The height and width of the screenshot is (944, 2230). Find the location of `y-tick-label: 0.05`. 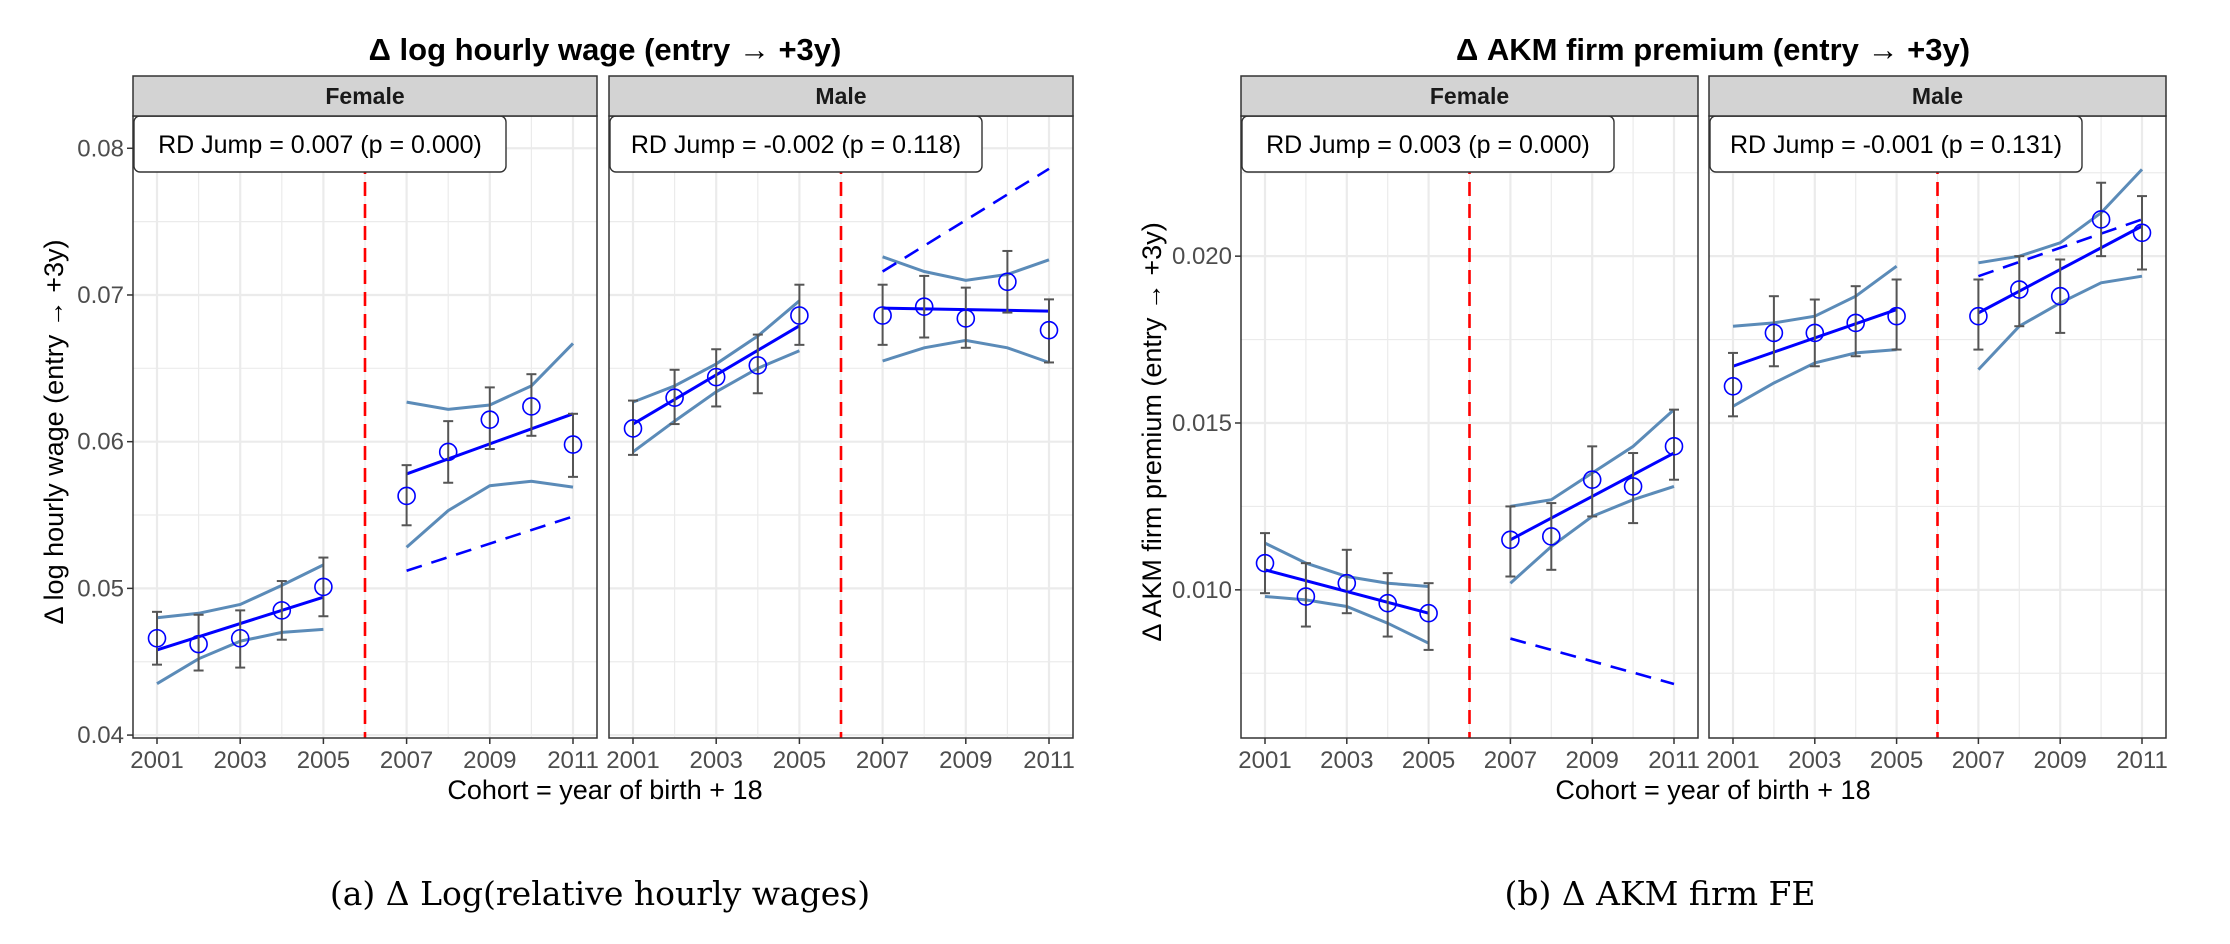

y-tick-label: 0.05 is located at coordinates (100, 588).